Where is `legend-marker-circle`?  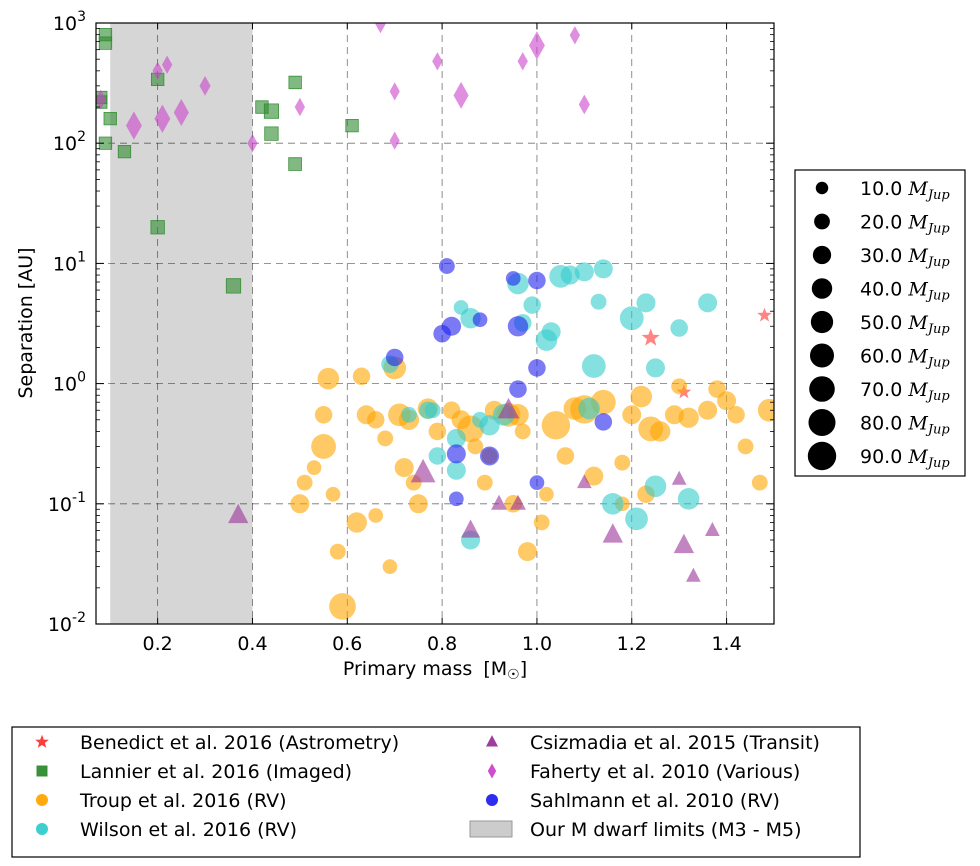 legend-marker-circle is located at coordinates (42, 829).